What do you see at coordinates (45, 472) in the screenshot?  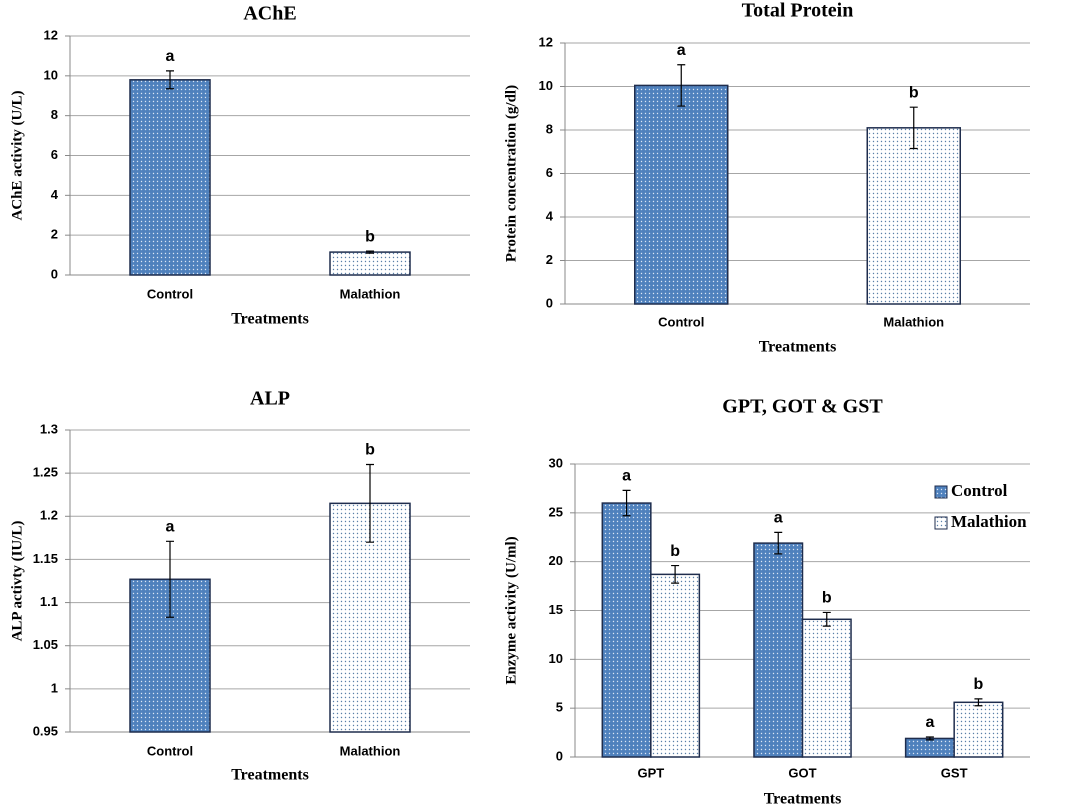 I see `y-tick-label: 1.25` at bounding box center [45, 472].